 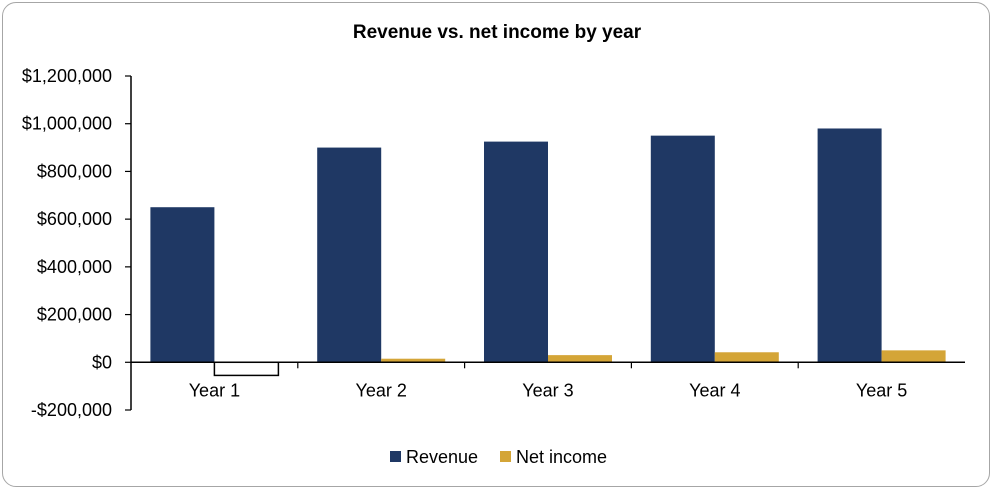 What do you see at coordinates (881, 390) in the screenshot?
I see `x-tick-label: Year 5` at bounding box center [881, 390].